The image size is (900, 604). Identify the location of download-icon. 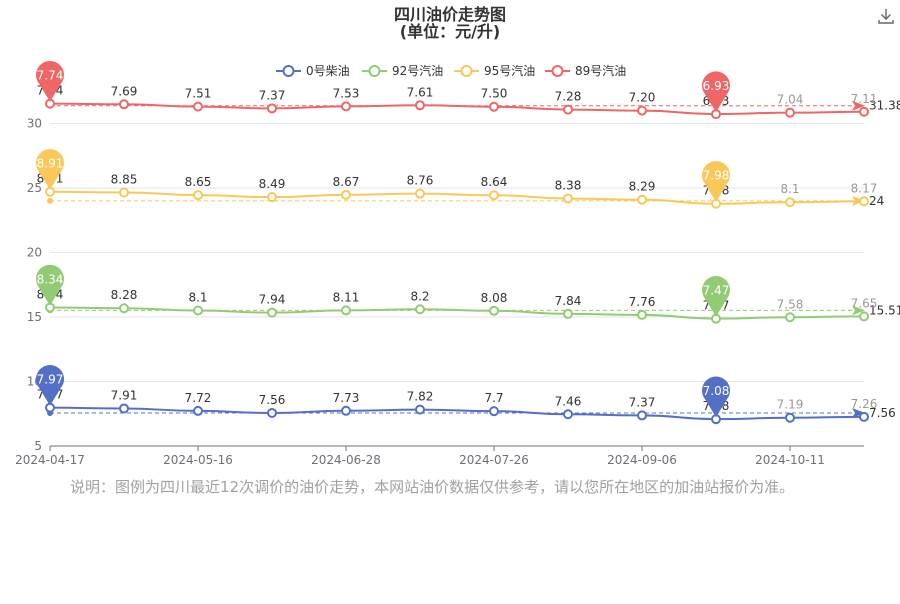
(886, 16).